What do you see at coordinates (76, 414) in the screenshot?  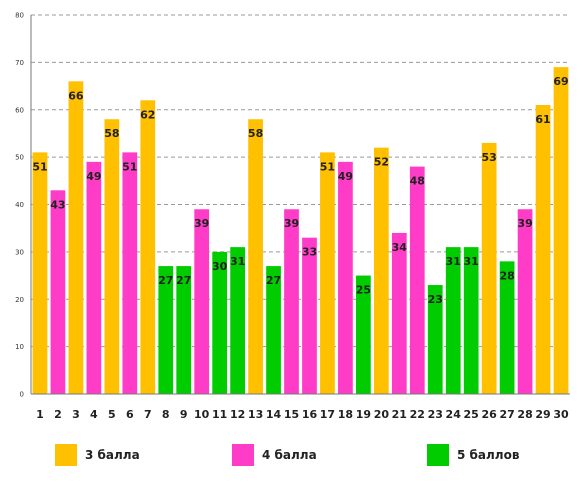 I see `x-tick-label: 3` at bounding box center [76, 414].